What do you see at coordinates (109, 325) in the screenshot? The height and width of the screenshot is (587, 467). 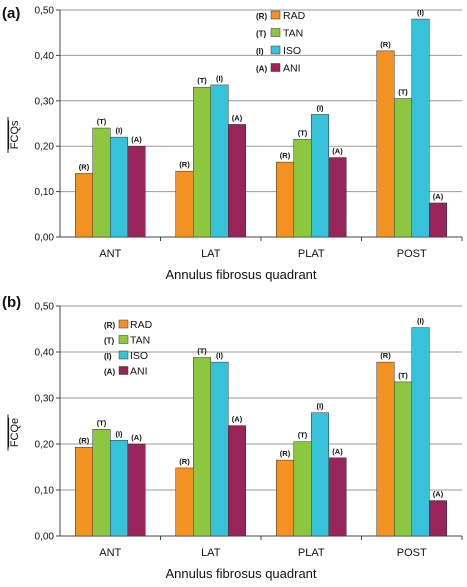 I see `legend-code: (R)` at bounding box center [109, 325].